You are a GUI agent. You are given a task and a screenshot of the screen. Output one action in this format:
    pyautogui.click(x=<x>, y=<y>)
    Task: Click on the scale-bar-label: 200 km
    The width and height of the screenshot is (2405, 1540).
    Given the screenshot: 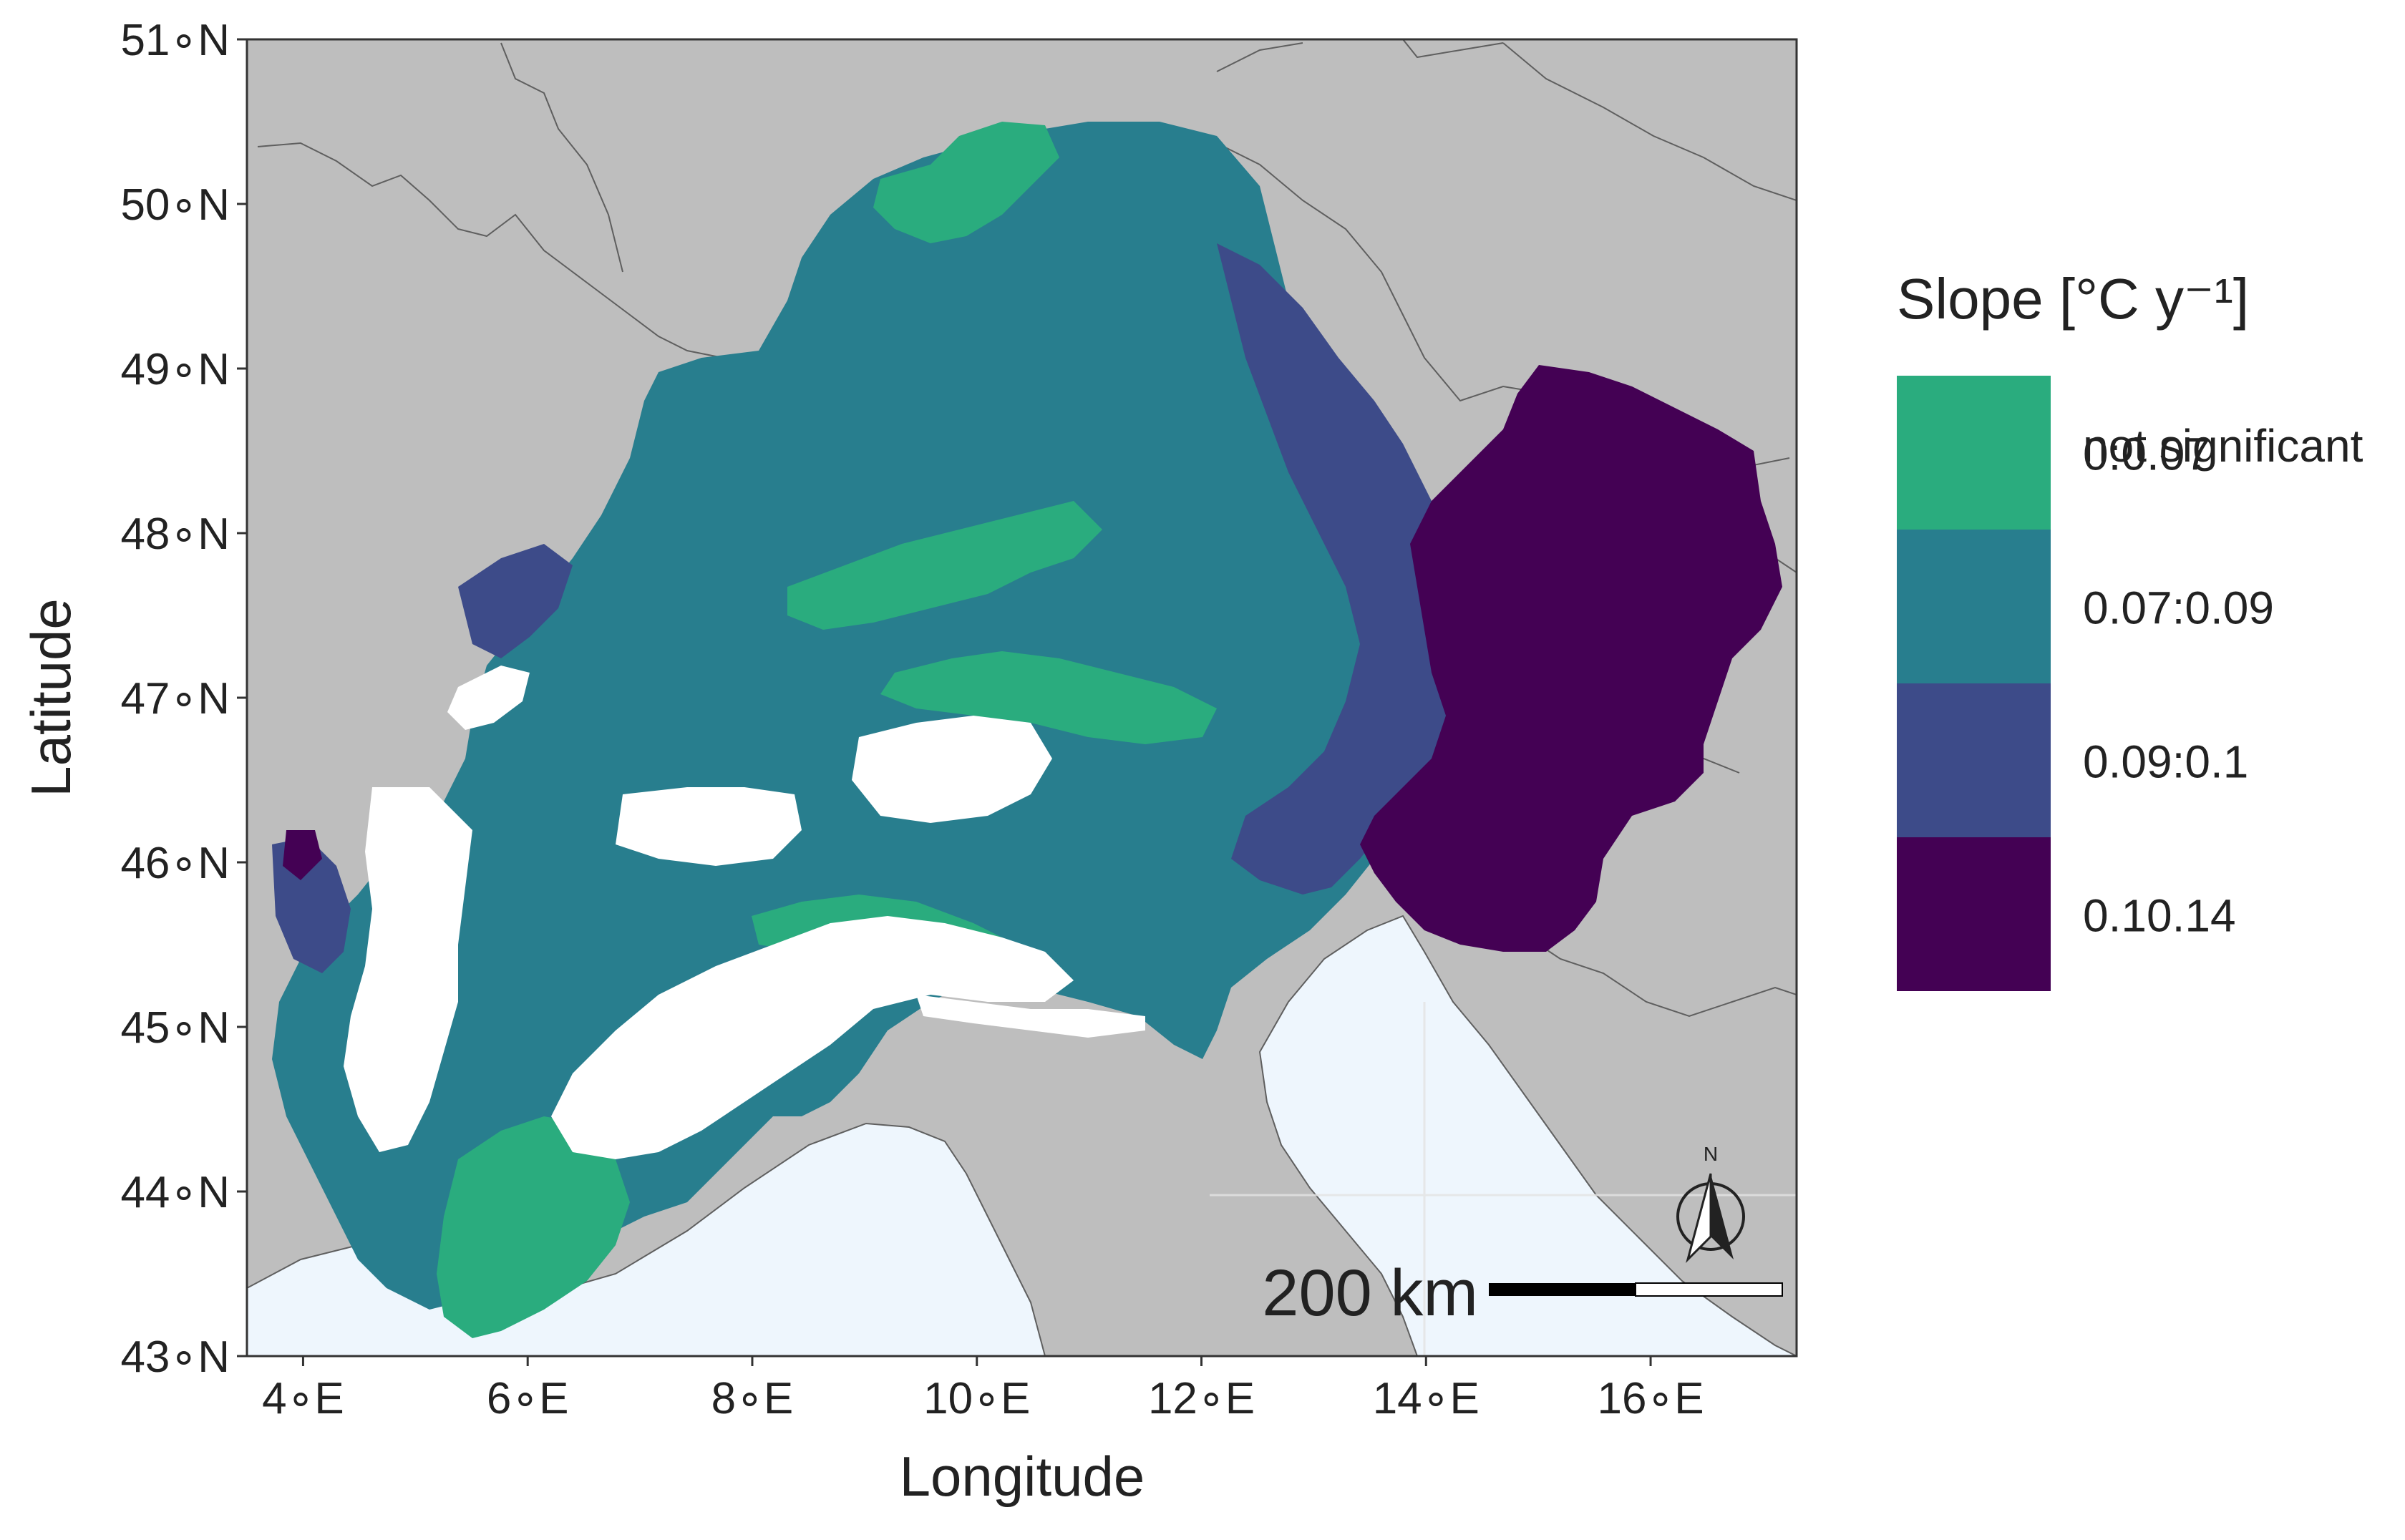 What is the action you would take?
    pyautogui.click(x=1370, y=1293)
    